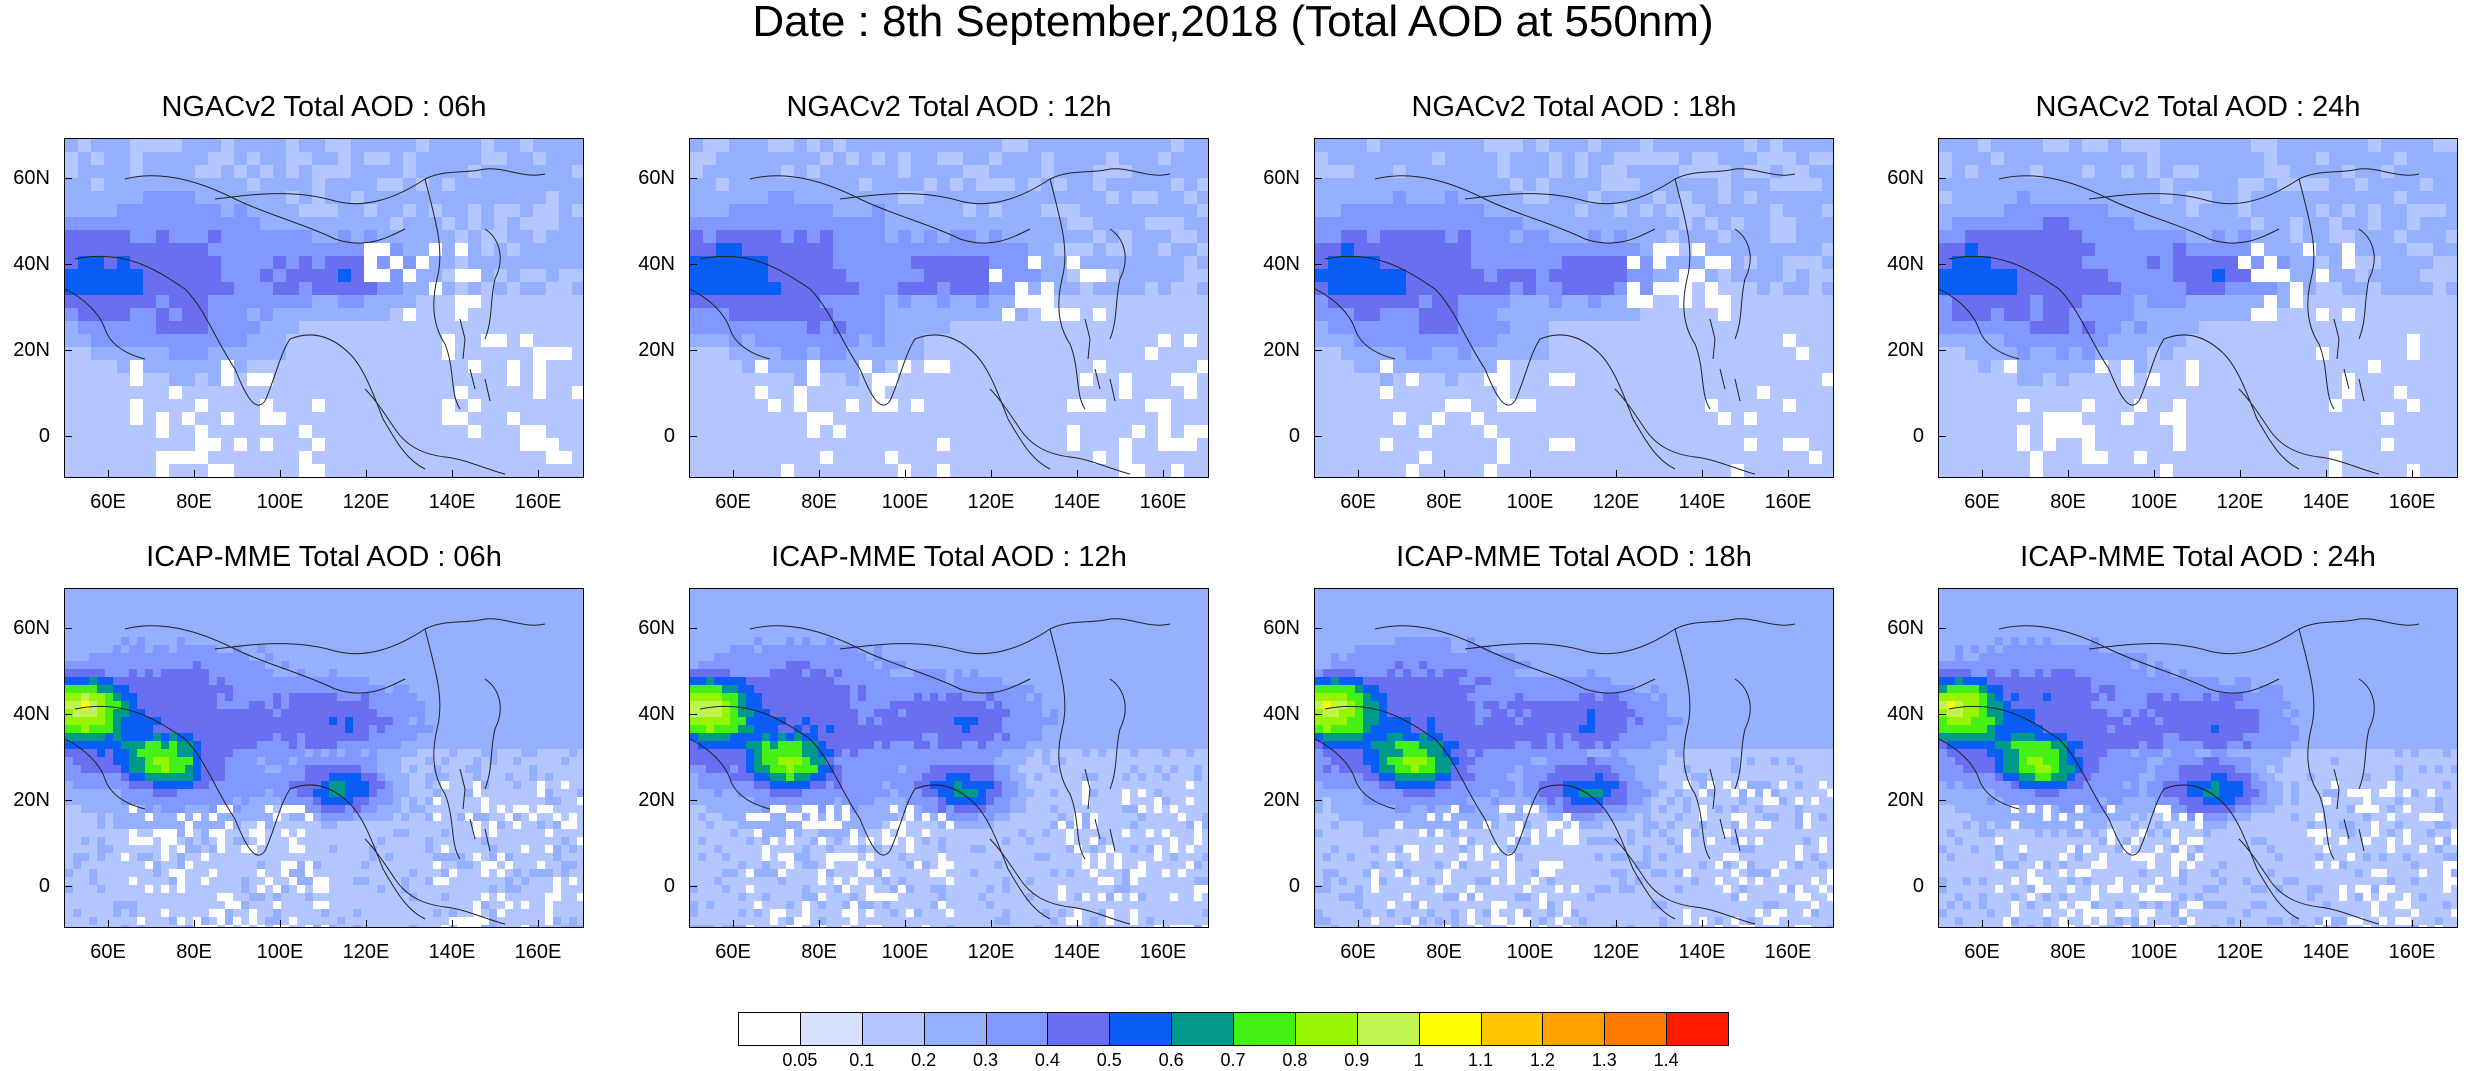  I want to click on lon-label: 80E, so click(1444, 952).